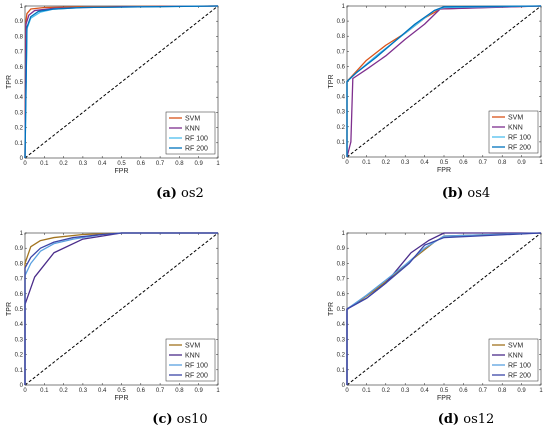  Describe the element at coordinates (448, 419) in the screenshot. I see `caption-label: (d)` at that location.